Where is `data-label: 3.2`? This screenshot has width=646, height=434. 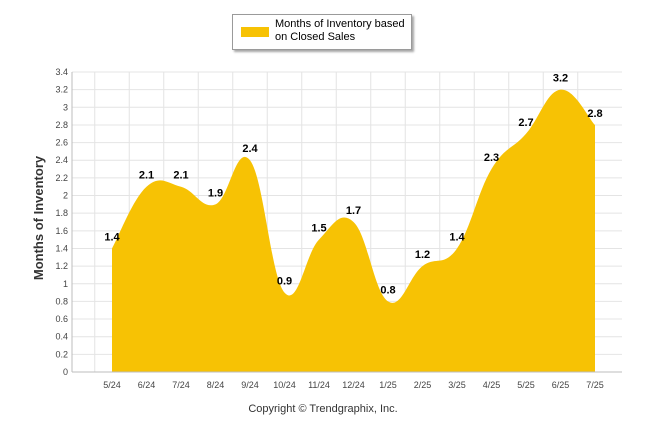 data-label: 3.2 is located at coordinates (560, 79).